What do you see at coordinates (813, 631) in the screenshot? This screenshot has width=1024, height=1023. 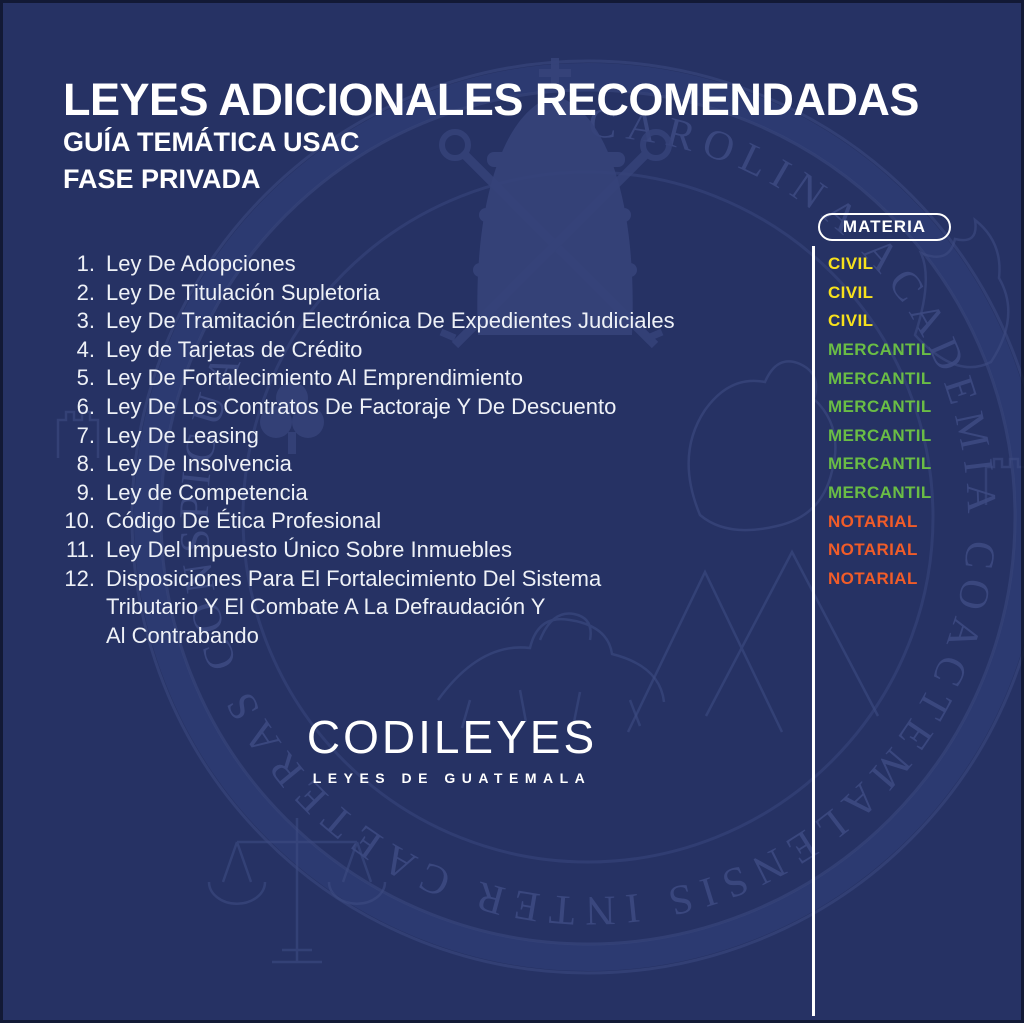 I see `materia-divider-line` at bounding box center [813, 631].